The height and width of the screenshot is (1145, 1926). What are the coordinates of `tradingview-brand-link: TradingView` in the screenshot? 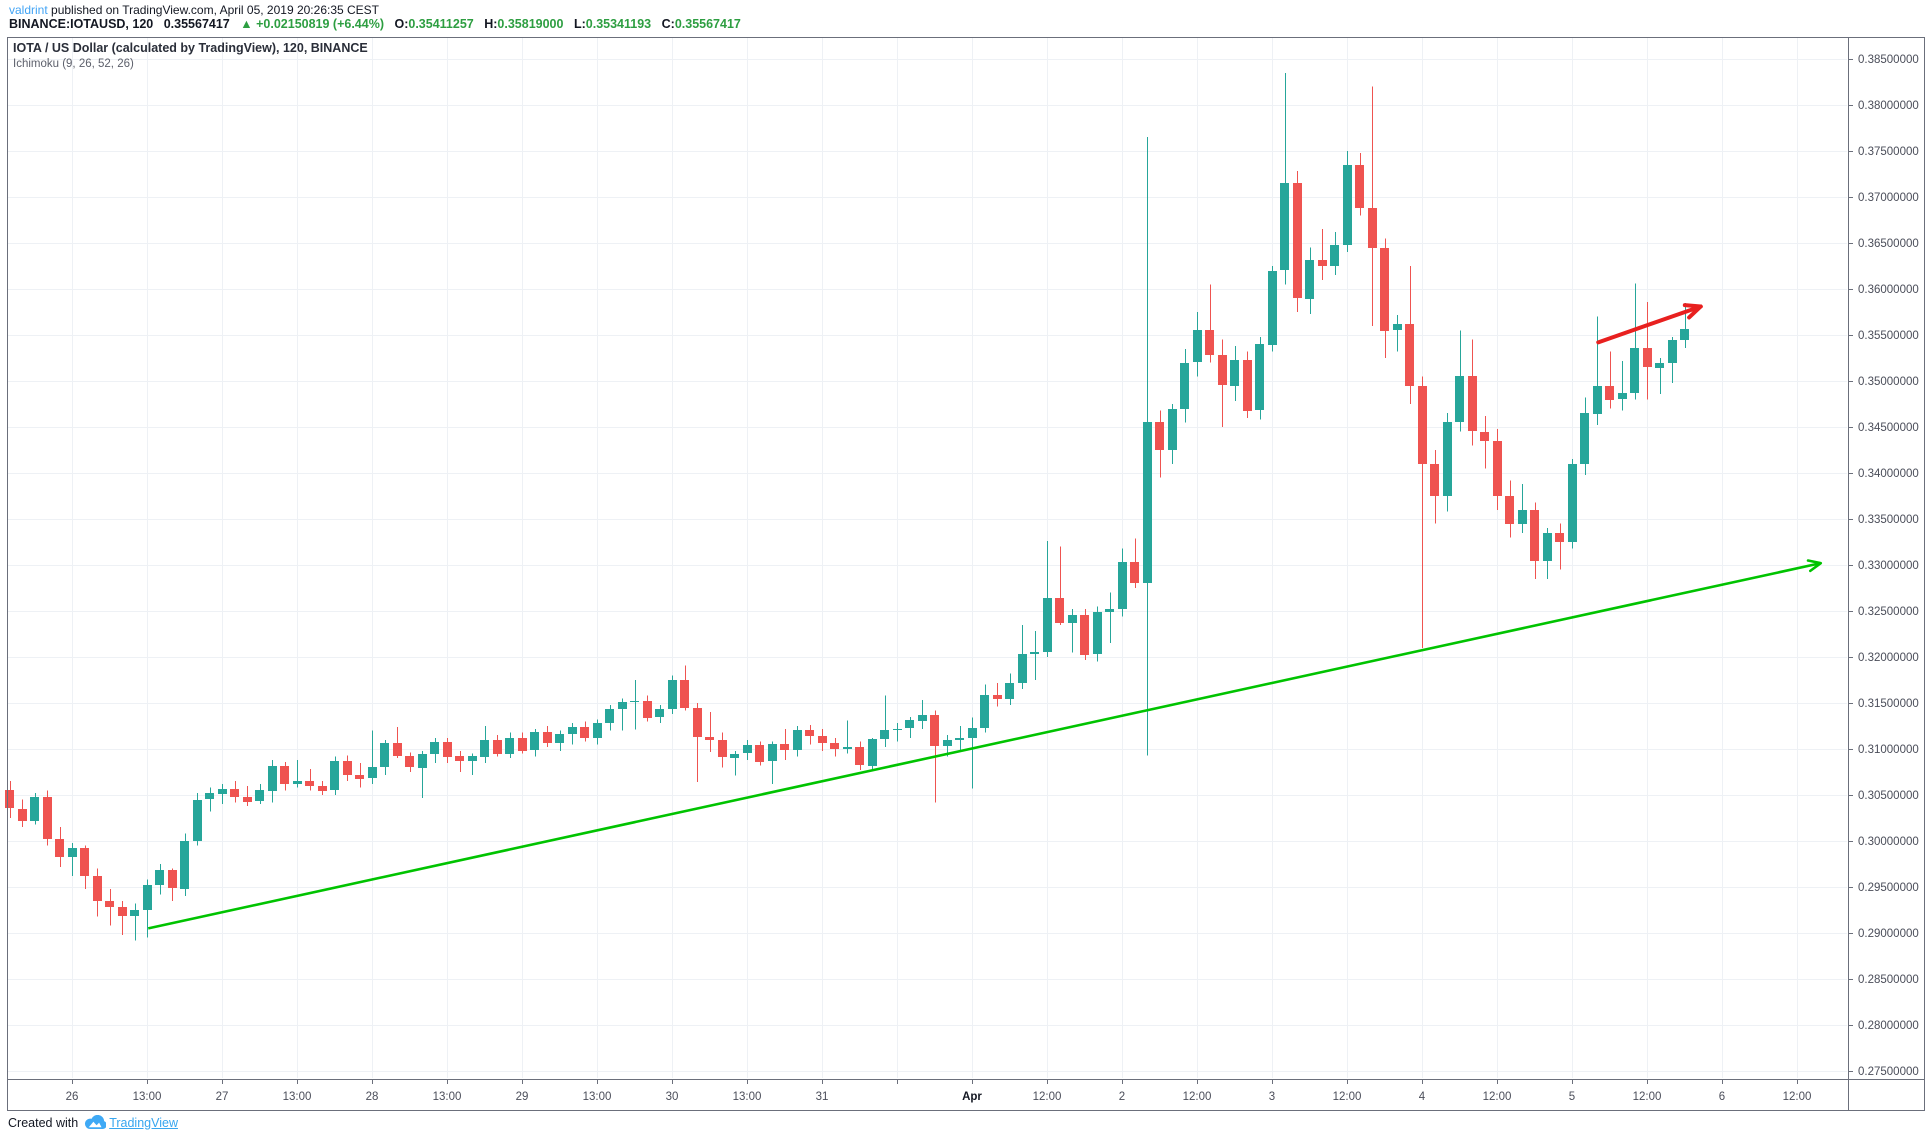 It's located at (143, 1122).